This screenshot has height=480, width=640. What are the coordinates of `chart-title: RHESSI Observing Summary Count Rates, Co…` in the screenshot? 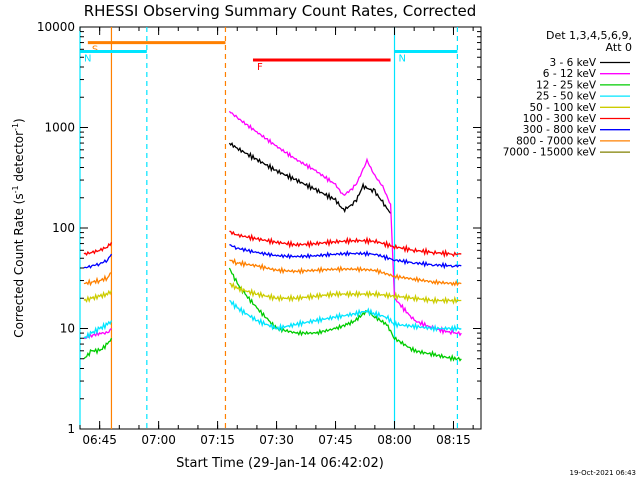 It's located at (280, 11).